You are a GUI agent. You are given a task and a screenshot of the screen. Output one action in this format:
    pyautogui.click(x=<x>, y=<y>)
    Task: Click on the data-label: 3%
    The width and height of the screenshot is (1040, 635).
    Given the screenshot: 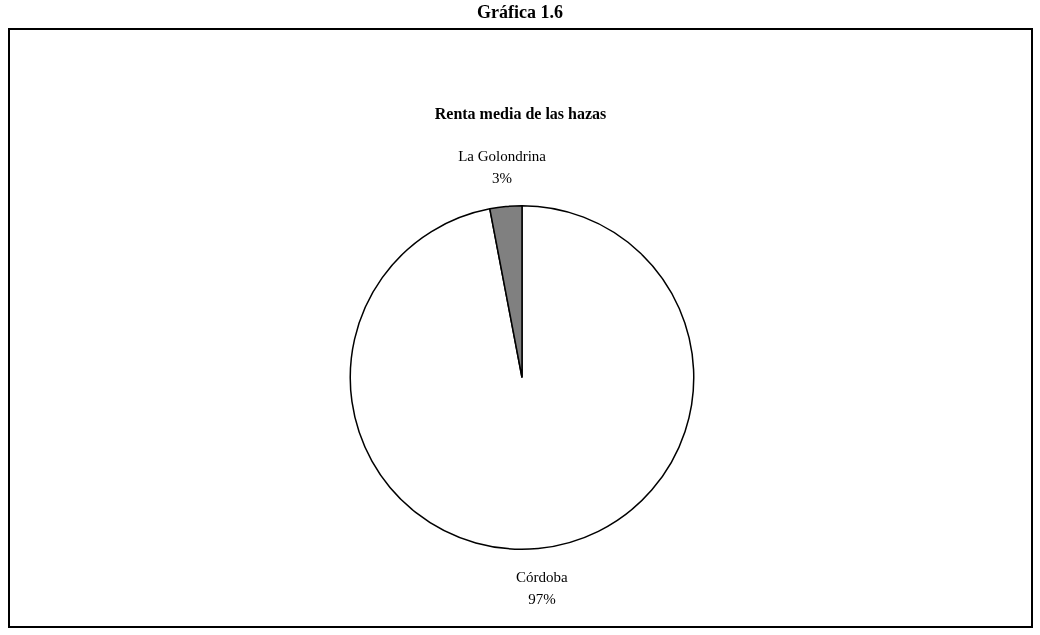 What is the action you would take?
    pyautogui.click(x=502, y=177)
    